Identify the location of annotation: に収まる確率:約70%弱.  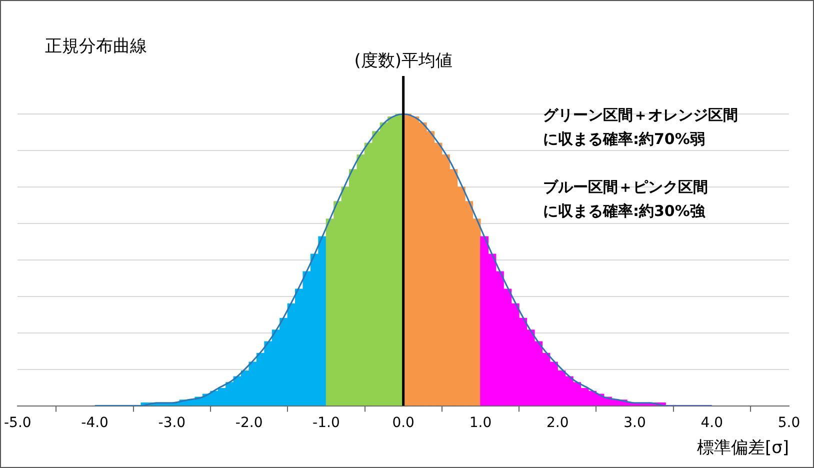
(624, 139).